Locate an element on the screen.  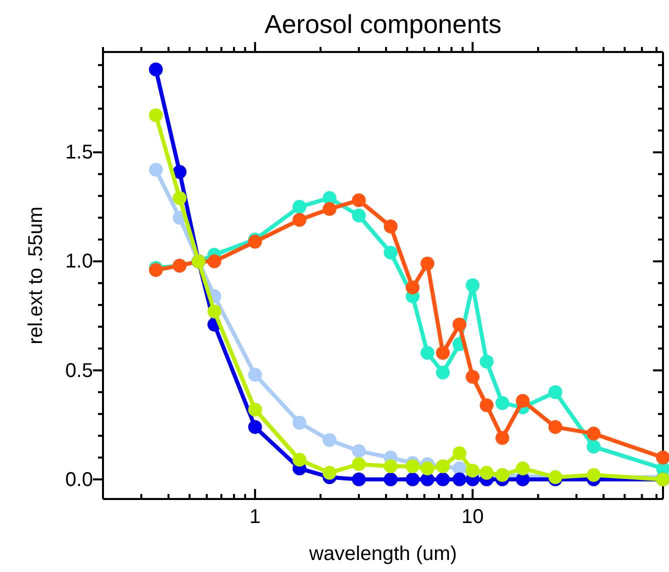
x-axis-title: wavelength (um) is located at coordinates (382, 554).